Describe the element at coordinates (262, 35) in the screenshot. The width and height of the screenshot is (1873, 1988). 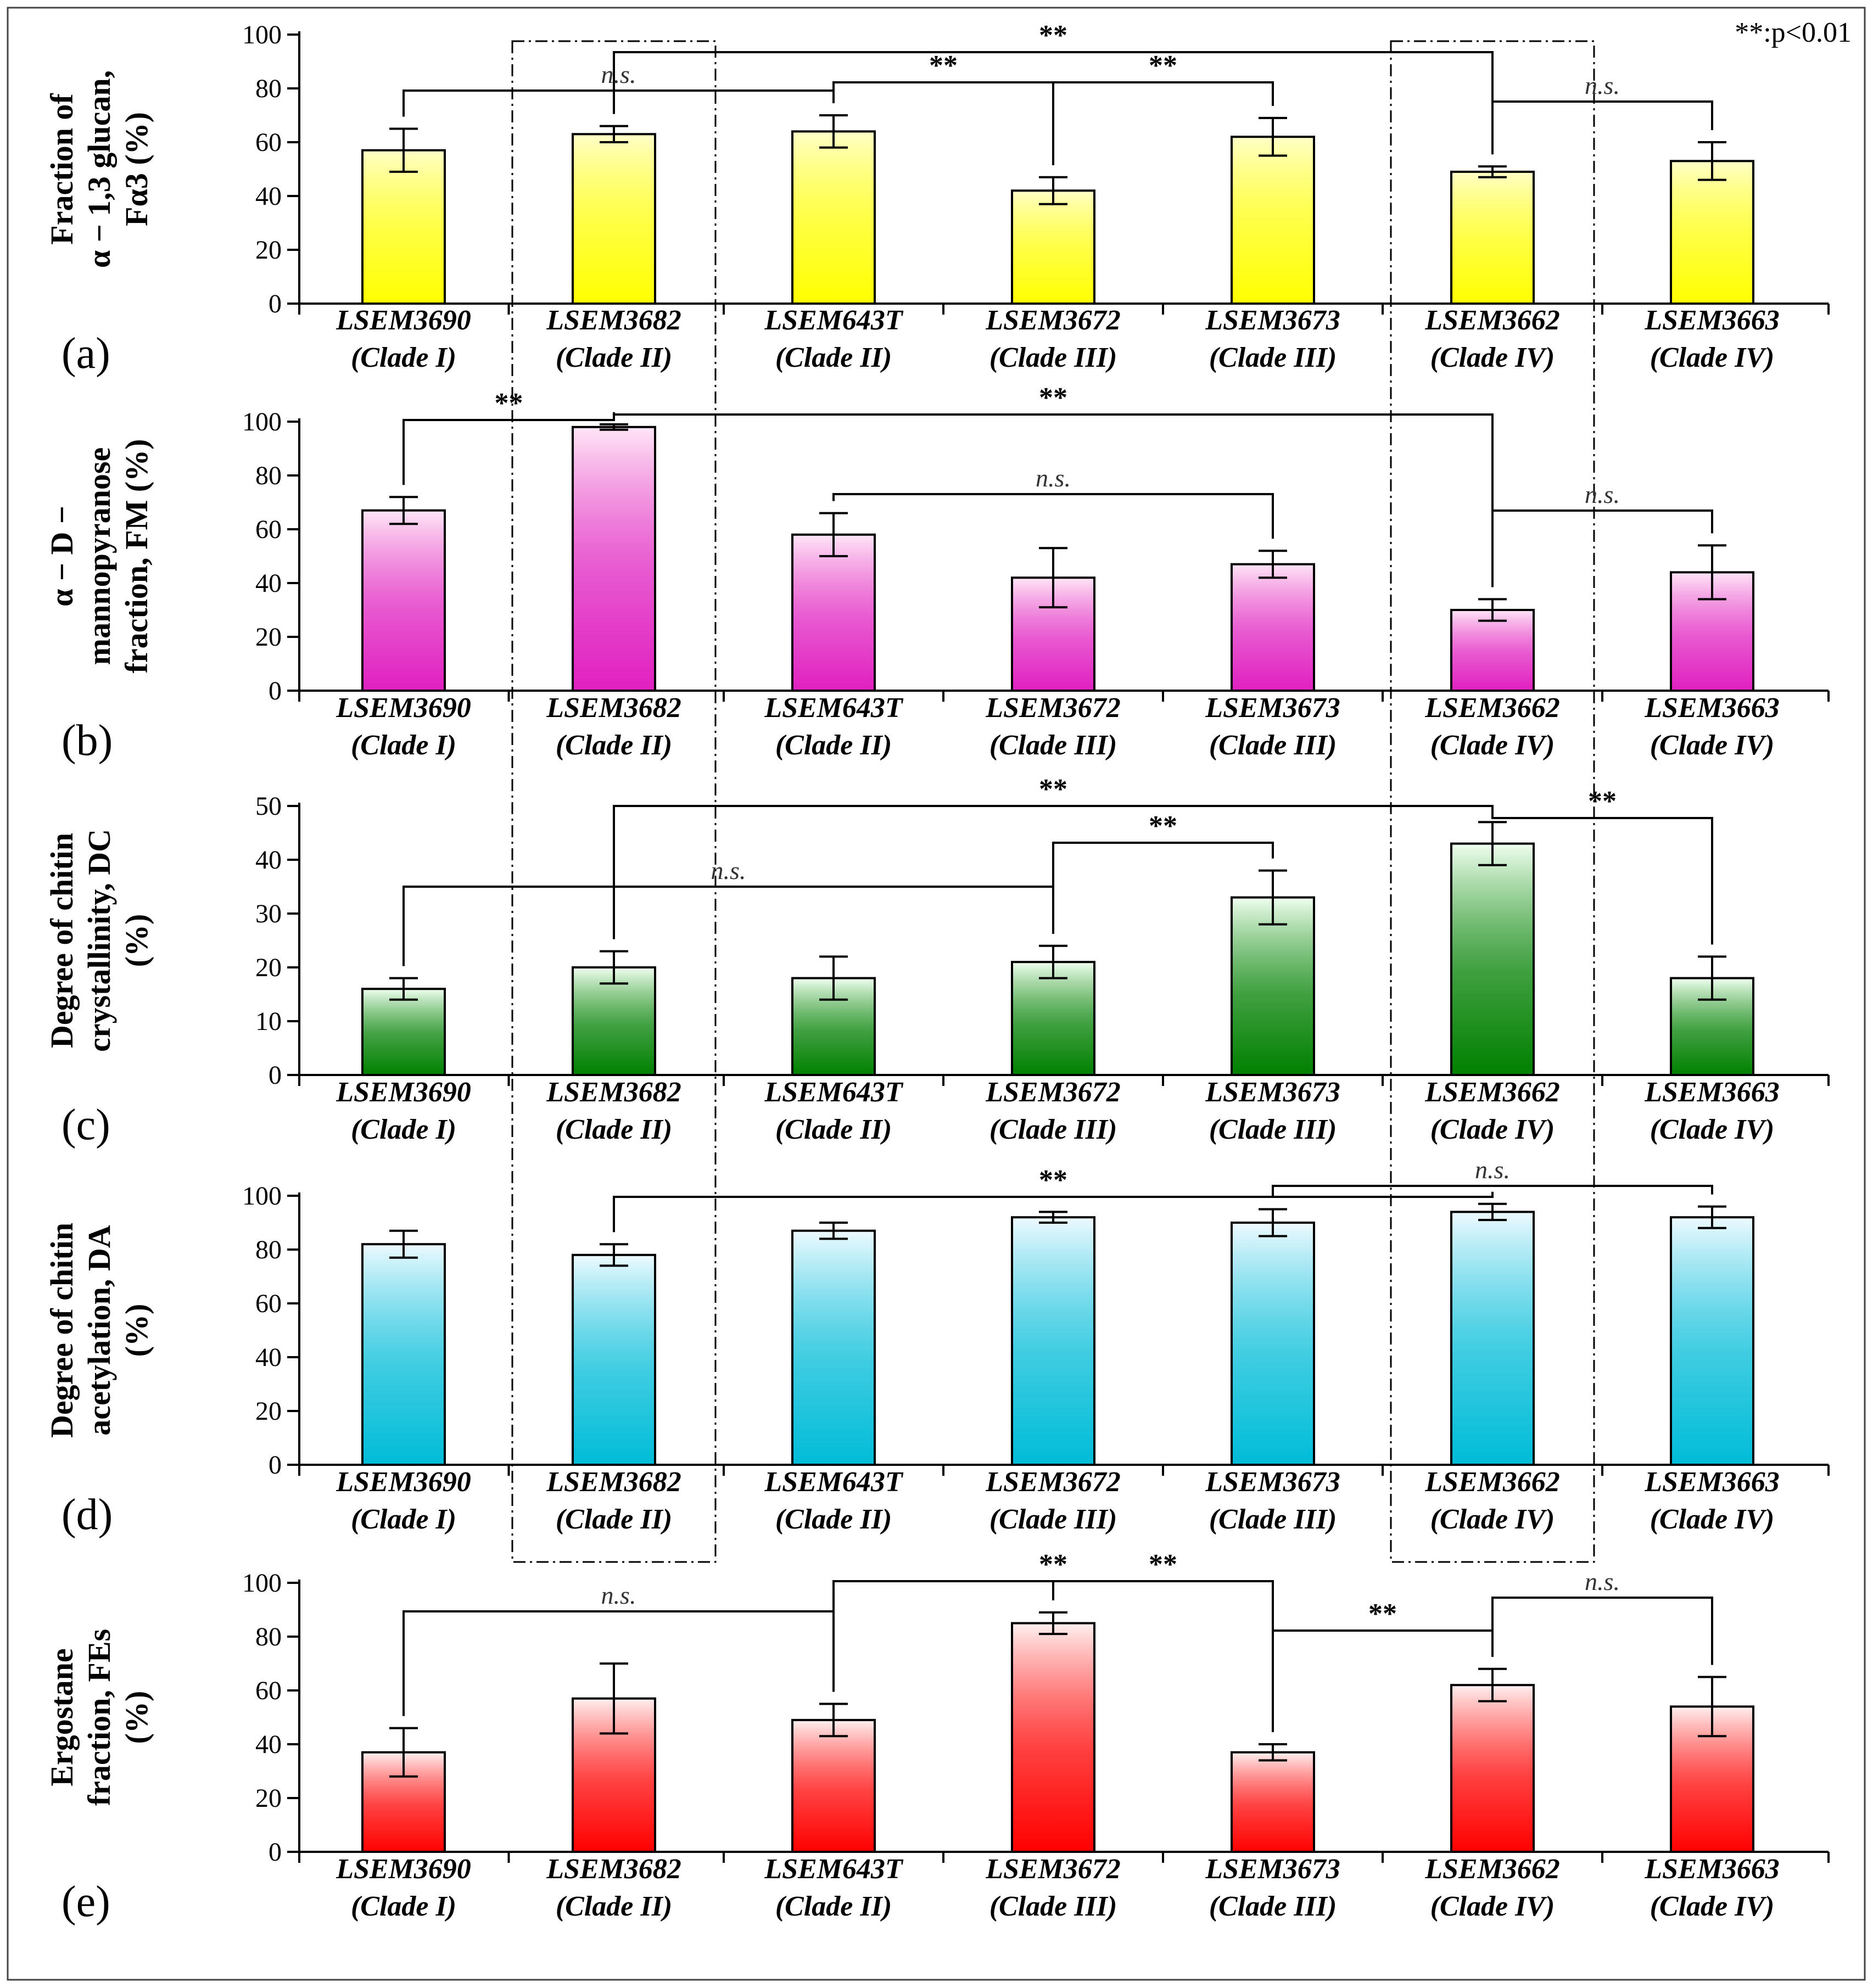
I see `y-tick-label: 100` at that location.